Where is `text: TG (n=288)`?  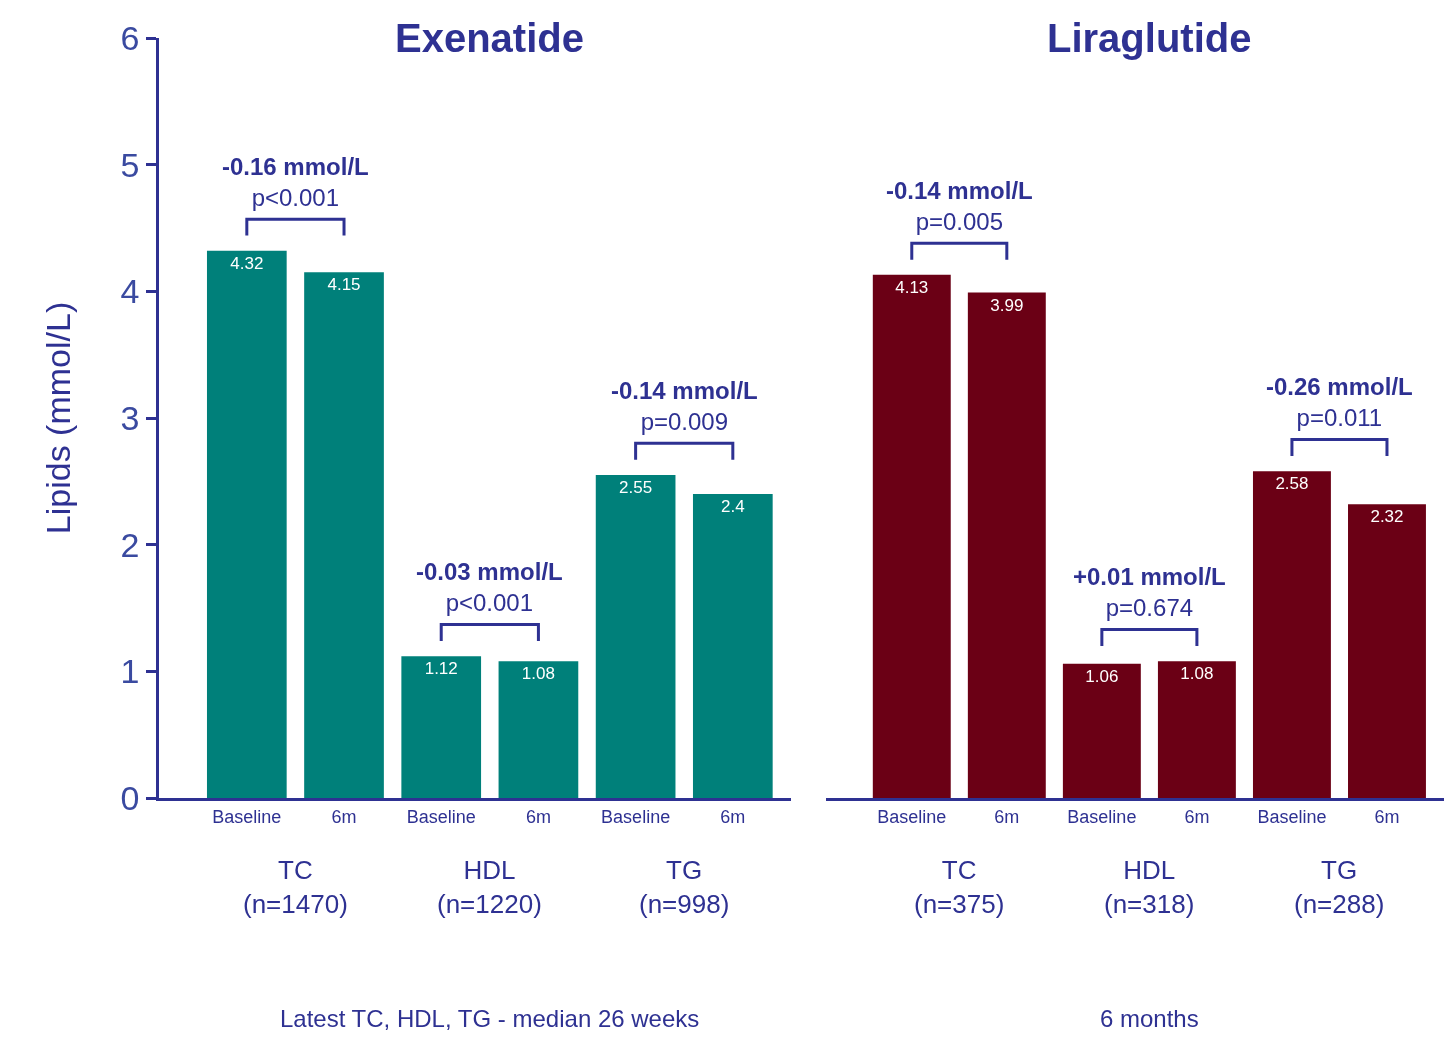
text: TG (n=288) is located at coordinates (1339, 887).